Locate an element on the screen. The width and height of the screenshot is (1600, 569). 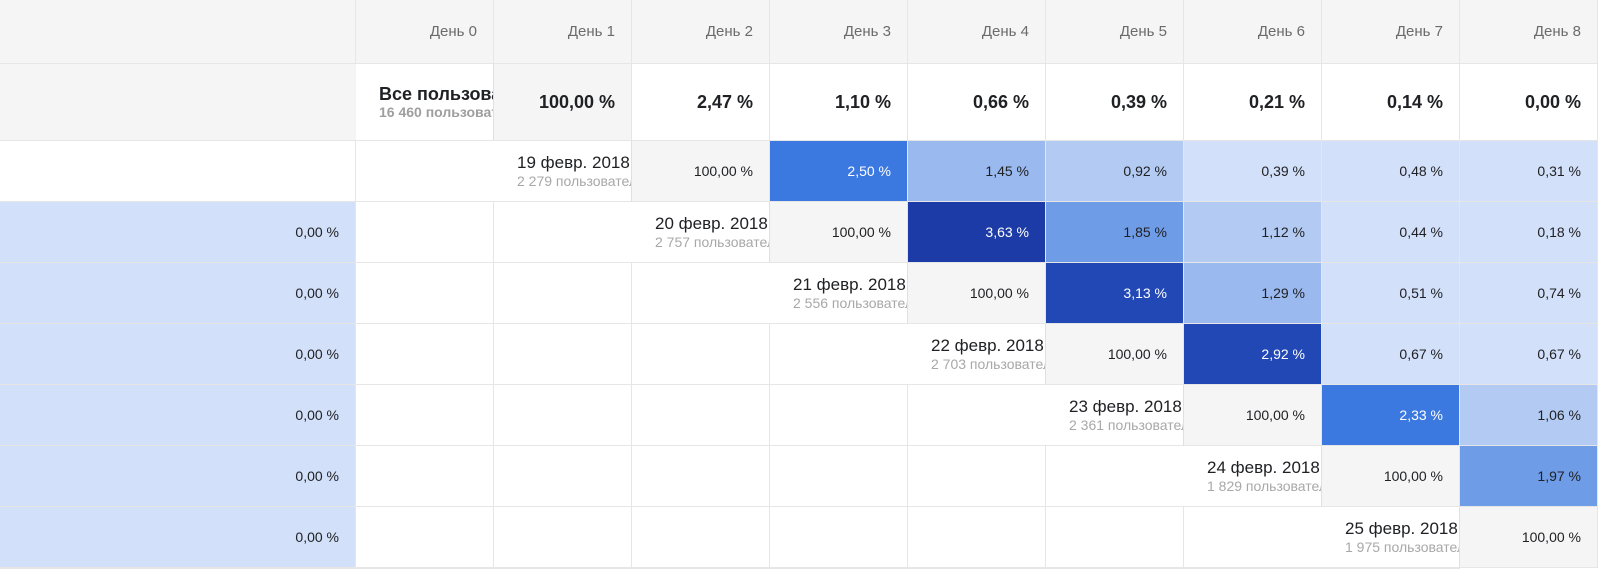
total-value-day-4: 0,39 % is located at coordinates (1115, 102).